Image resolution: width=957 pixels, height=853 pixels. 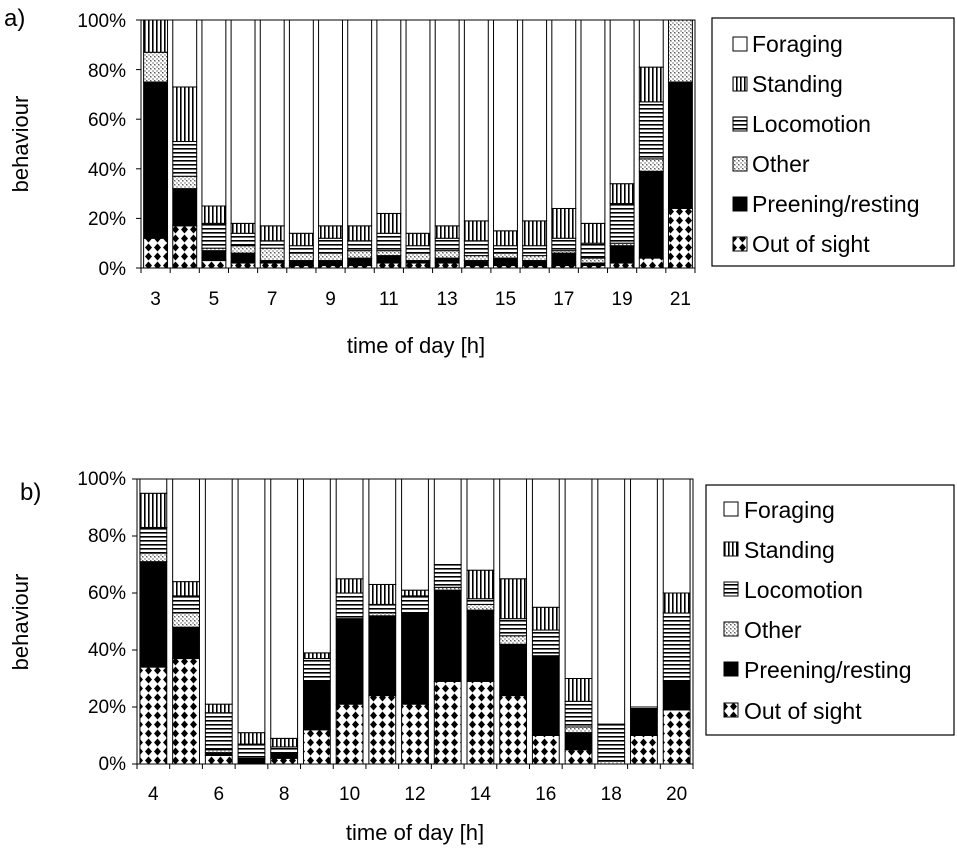 I want to click on panel-a-y-tick-label: 60%, so click(x=107, y=120).